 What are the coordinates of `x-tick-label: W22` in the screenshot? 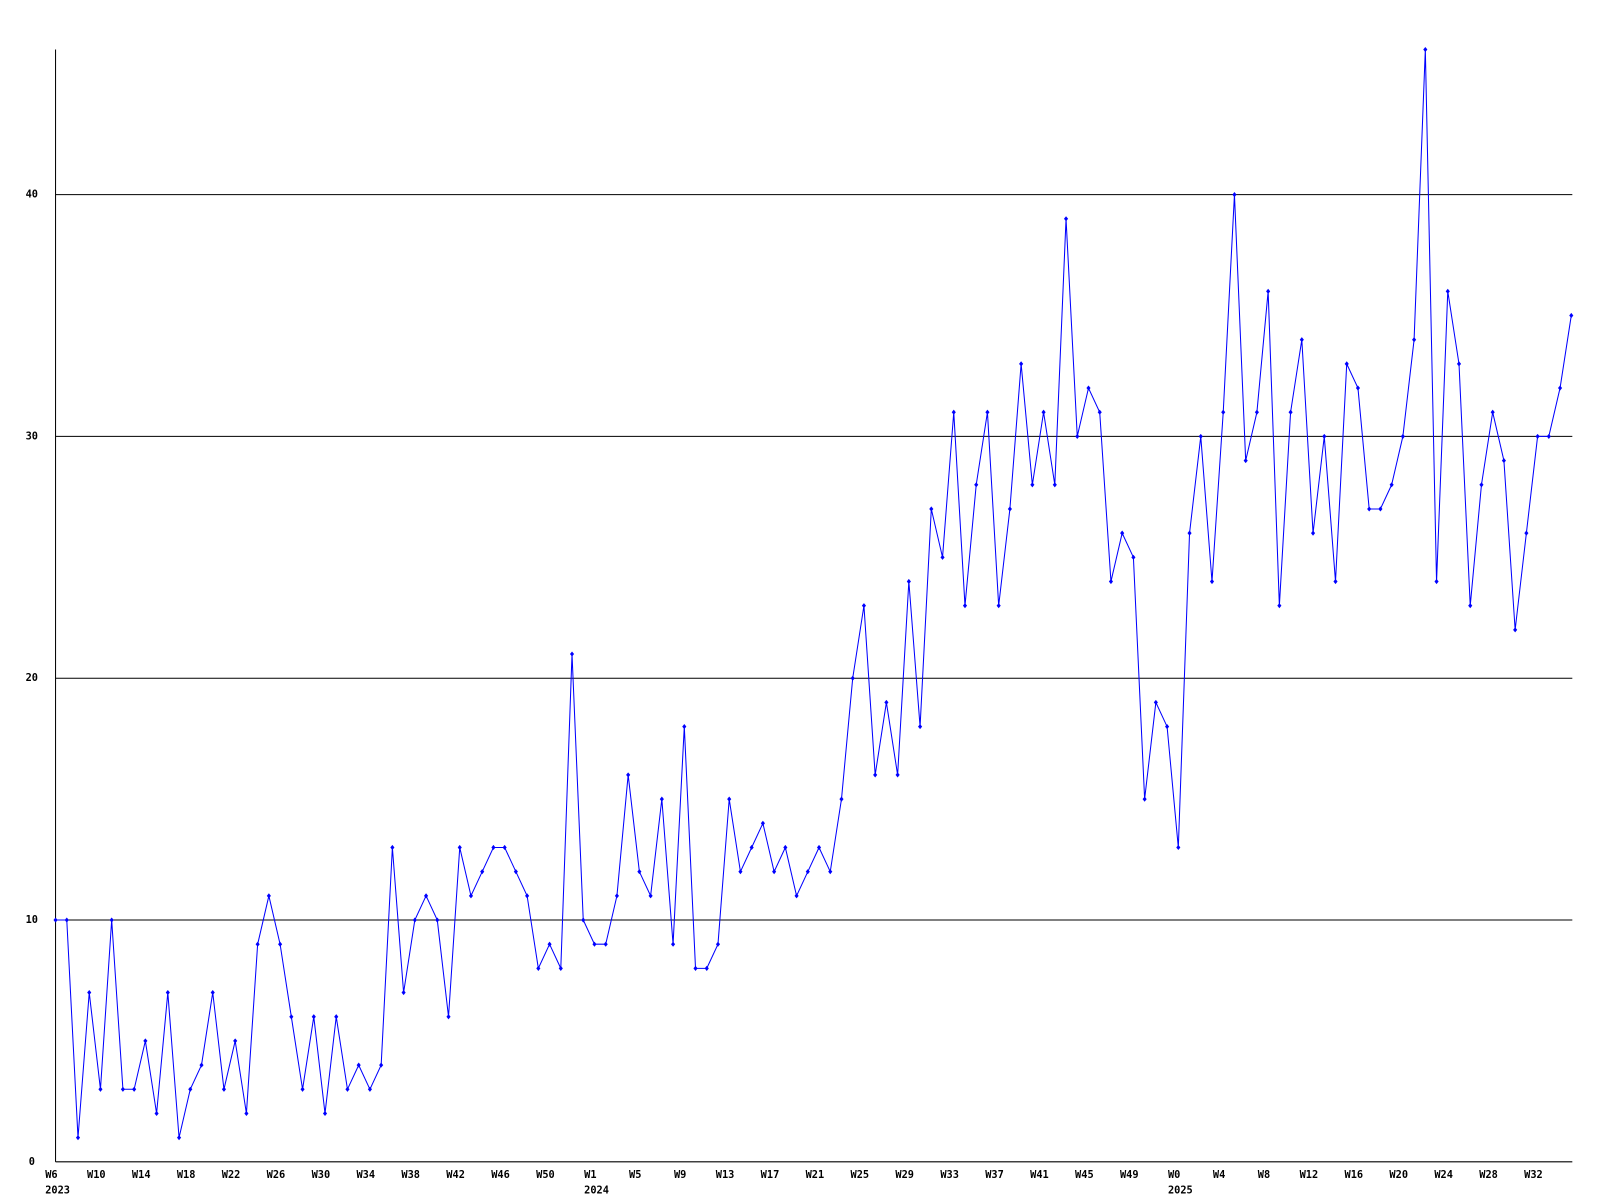 It's located at (231, 1175).